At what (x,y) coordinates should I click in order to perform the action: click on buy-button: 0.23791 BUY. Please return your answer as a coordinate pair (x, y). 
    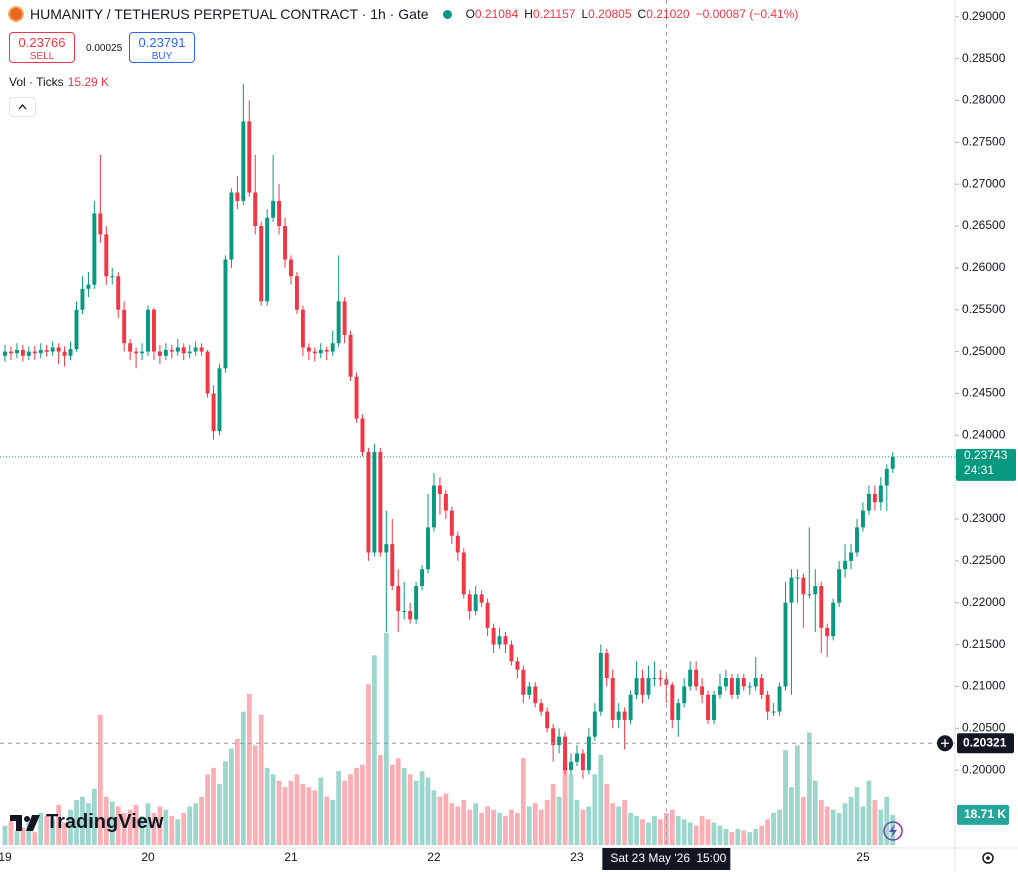
    Looking at the image, I should click on (162, 47).